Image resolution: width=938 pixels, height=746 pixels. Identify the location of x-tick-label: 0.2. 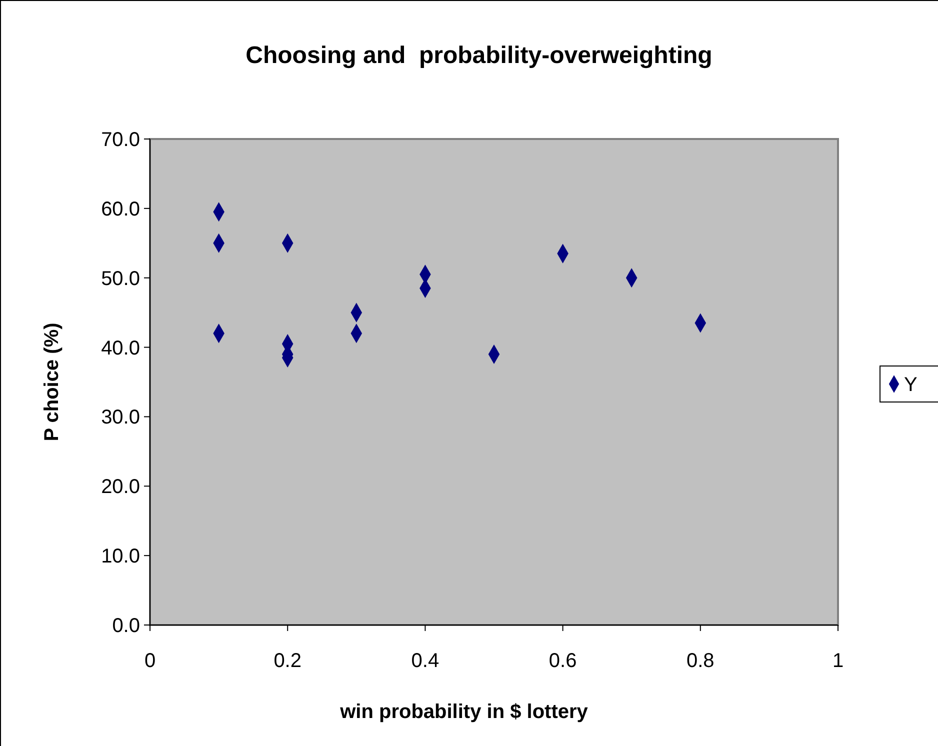
(288, 661).